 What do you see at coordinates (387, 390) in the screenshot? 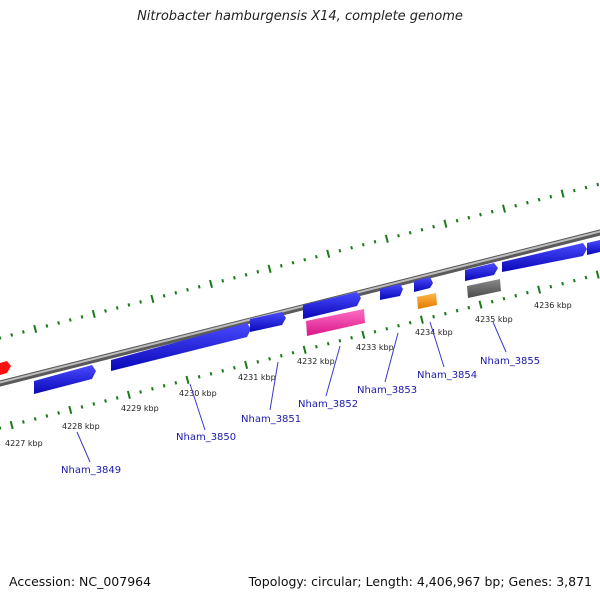
I see `gene-label: Nham_3853` at bounding box center [387, 390].